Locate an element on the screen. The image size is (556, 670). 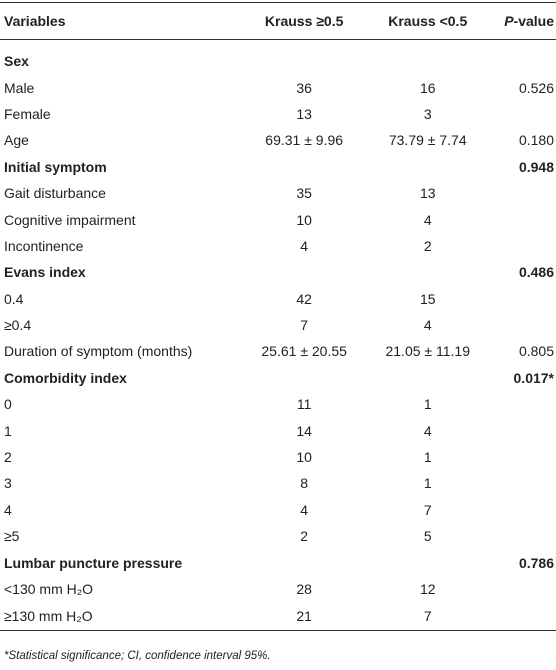
cell: Sex is located at coordinates (16, 61).